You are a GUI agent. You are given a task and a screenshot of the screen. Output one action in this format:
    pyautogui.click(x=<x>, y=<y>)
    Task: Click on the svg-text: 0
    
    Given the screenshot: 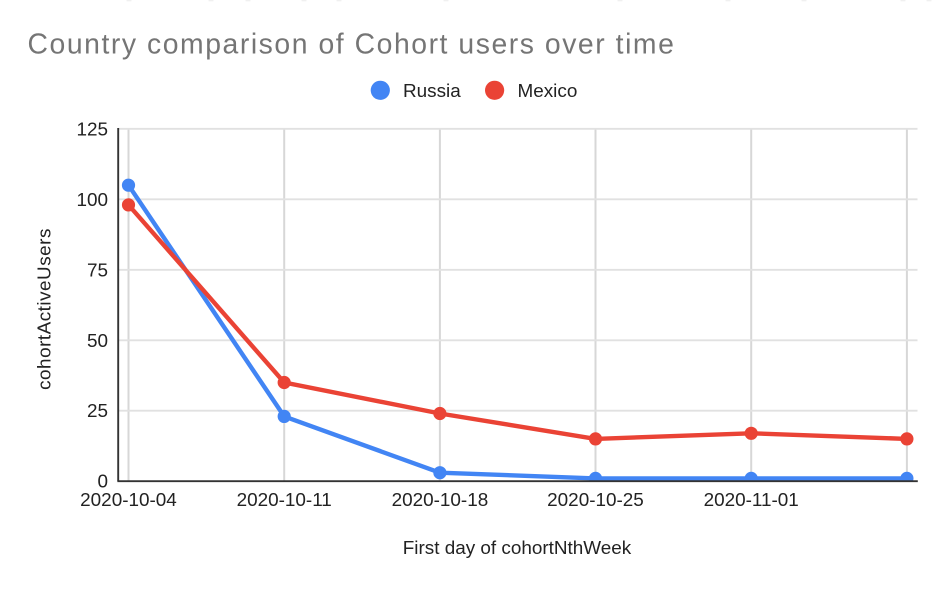 What is the action you would take?
    pyautogui.click(x=102, y=482)
    